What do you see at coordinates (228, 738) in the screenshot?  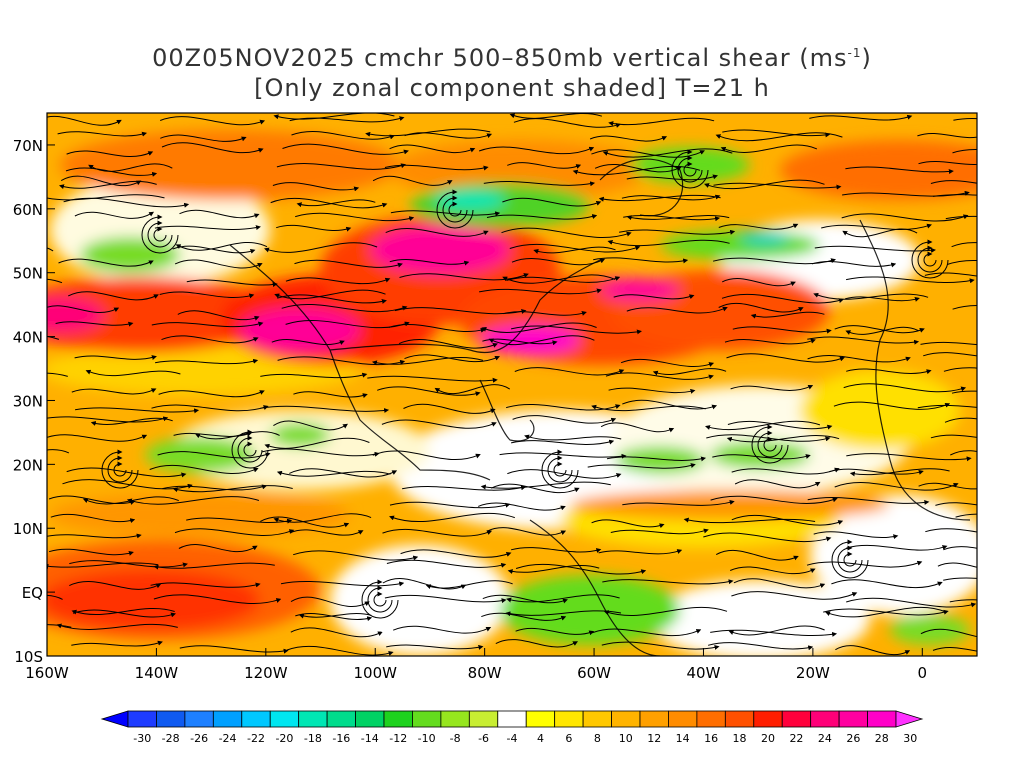 I see `colorbar-level-label: -24` at bounding box center [228, 738].